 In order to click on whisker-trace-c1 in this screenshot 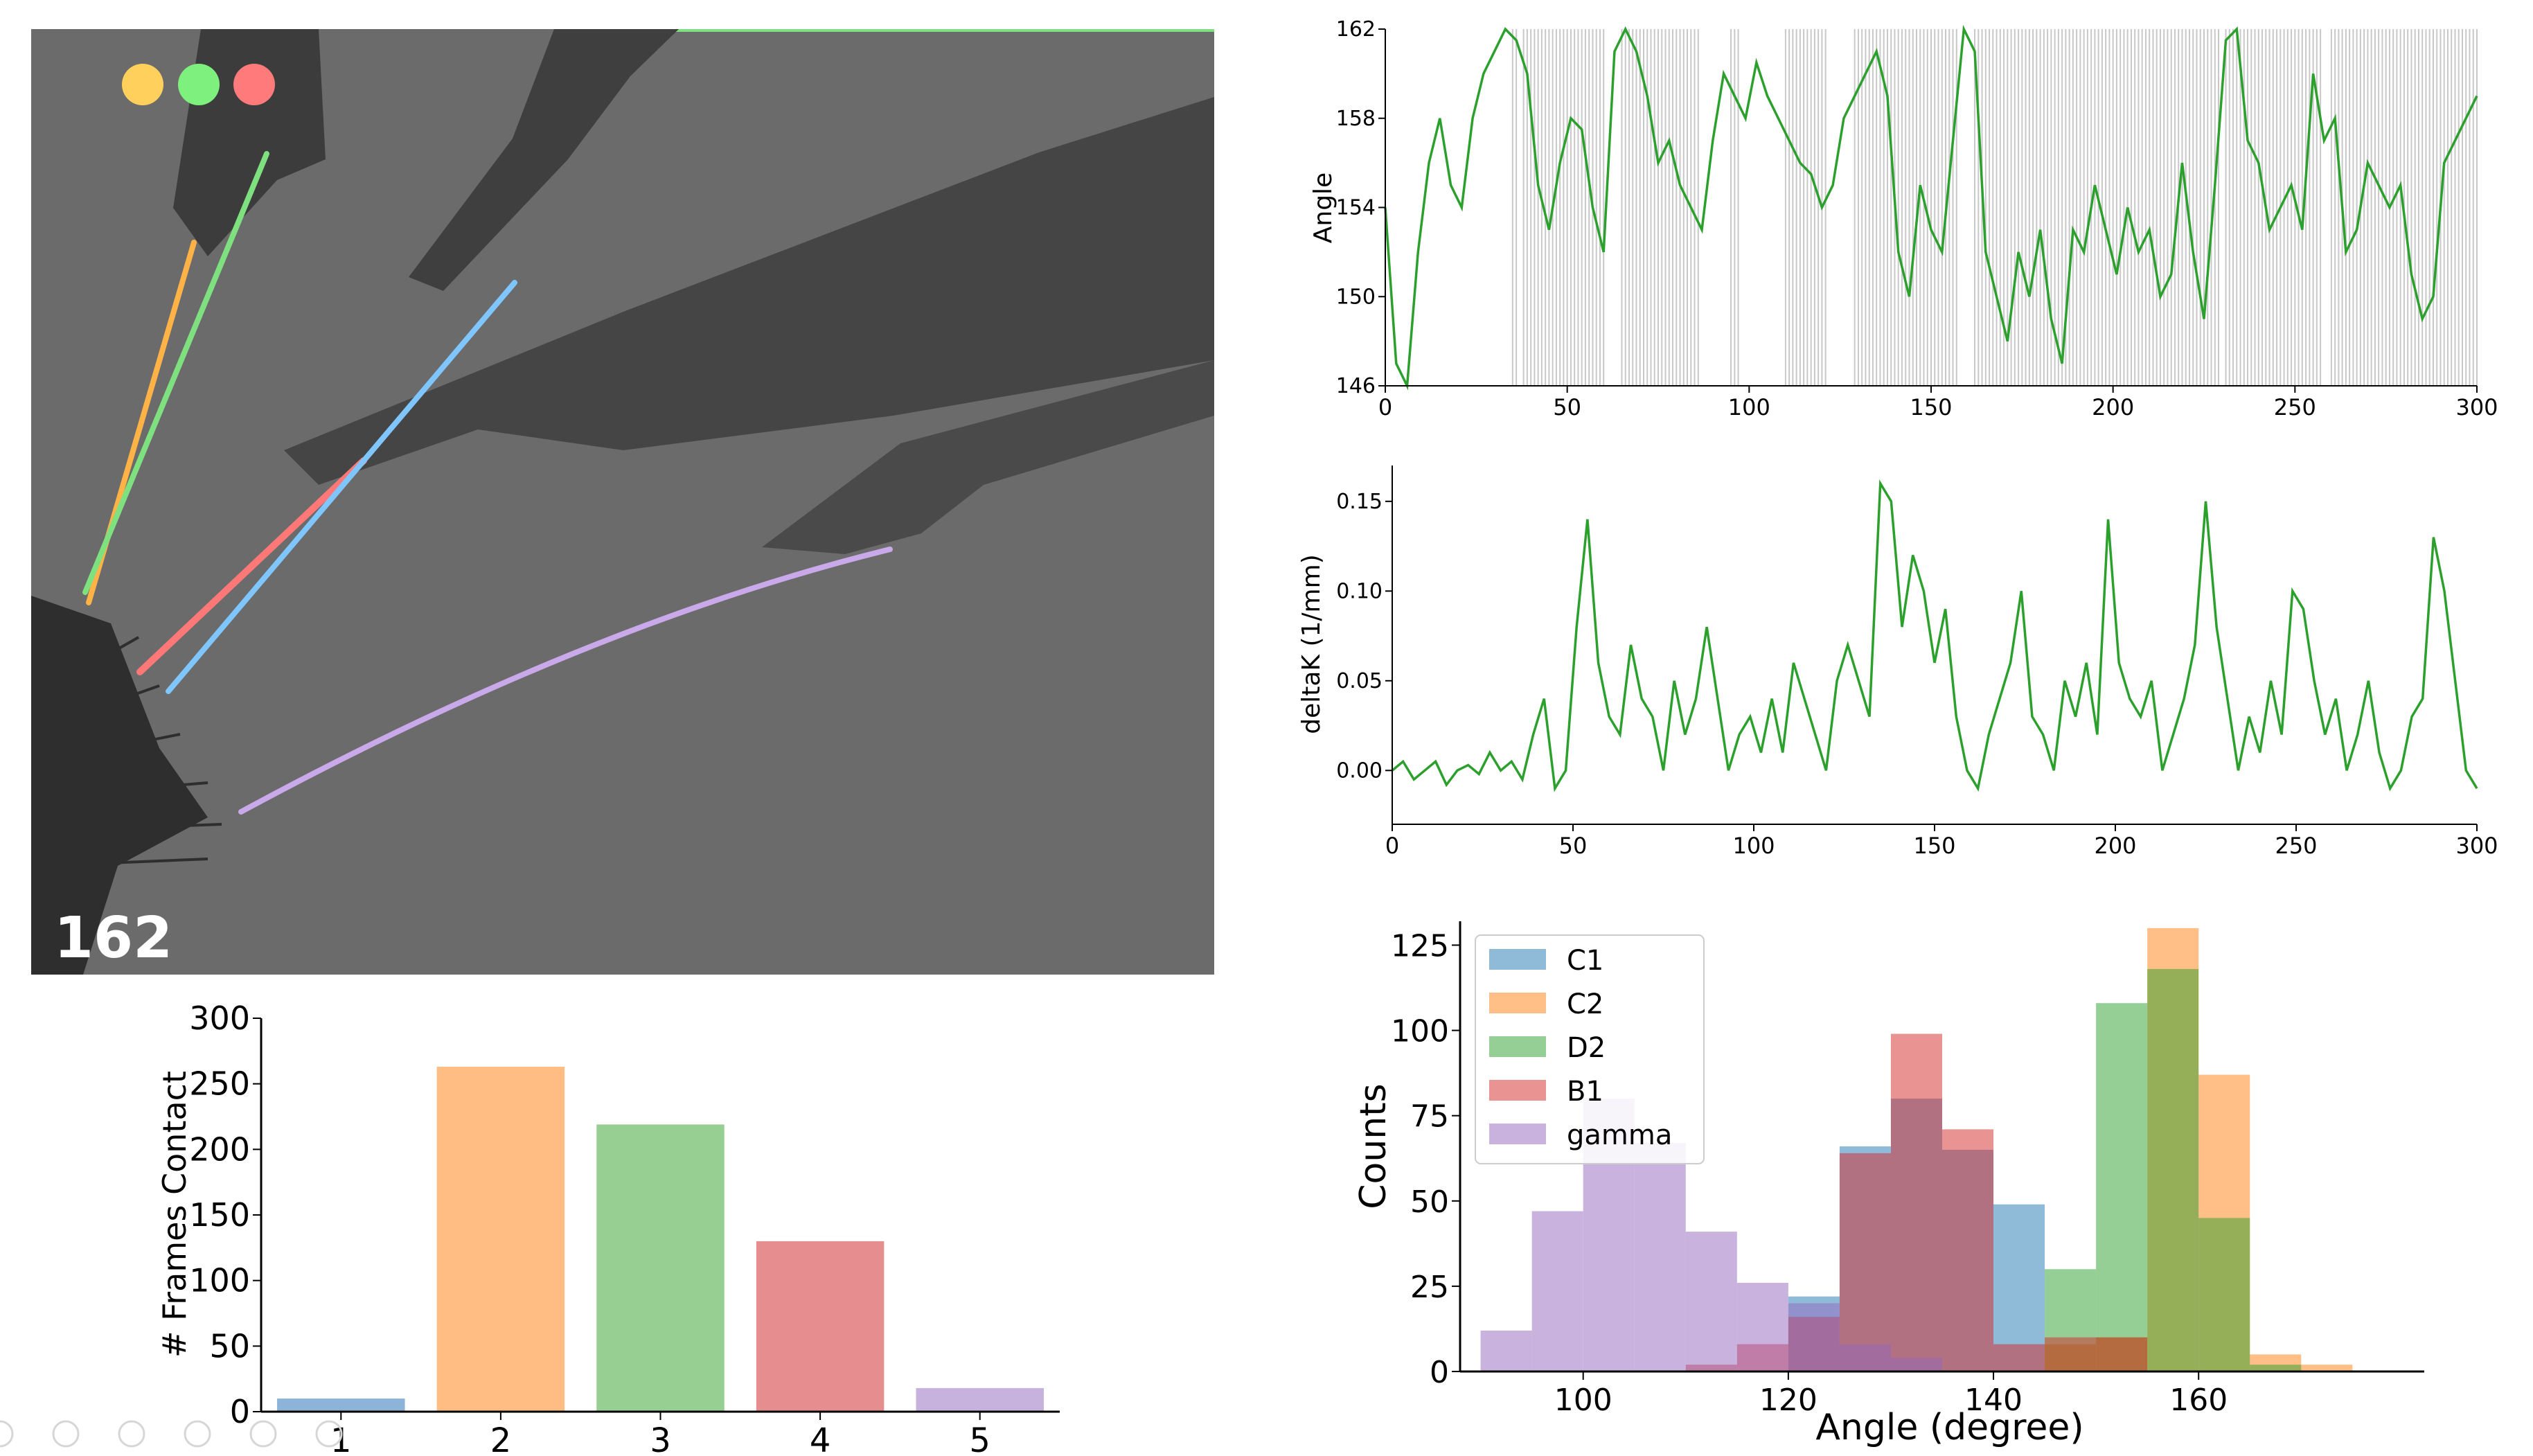, I will do `click(341, 487)`.